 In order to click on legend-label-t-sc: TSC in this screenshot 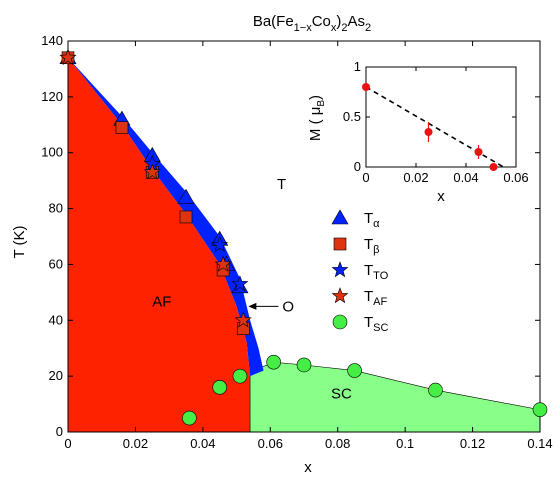, I will do `click(376, 324)`.